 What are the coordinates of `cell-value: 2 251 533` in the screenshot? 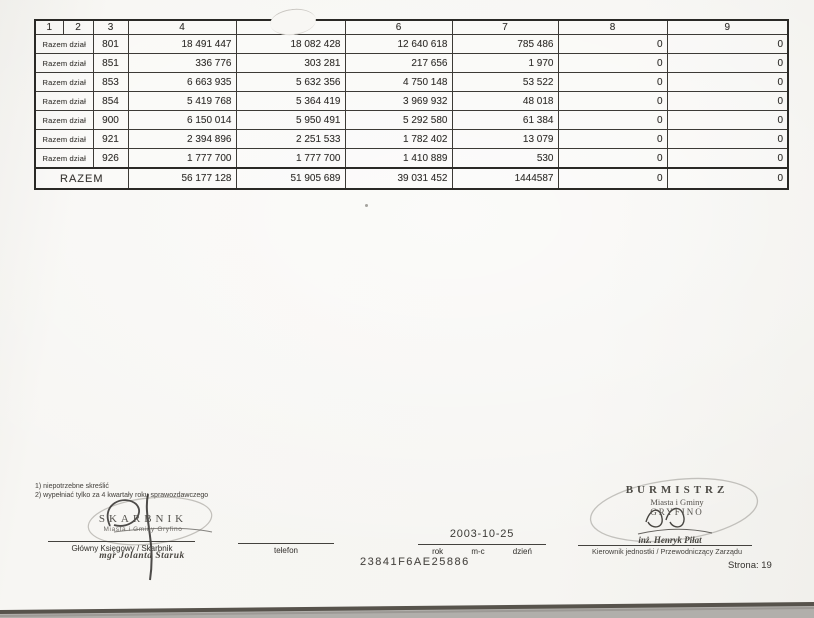 It's located at (290, 139).